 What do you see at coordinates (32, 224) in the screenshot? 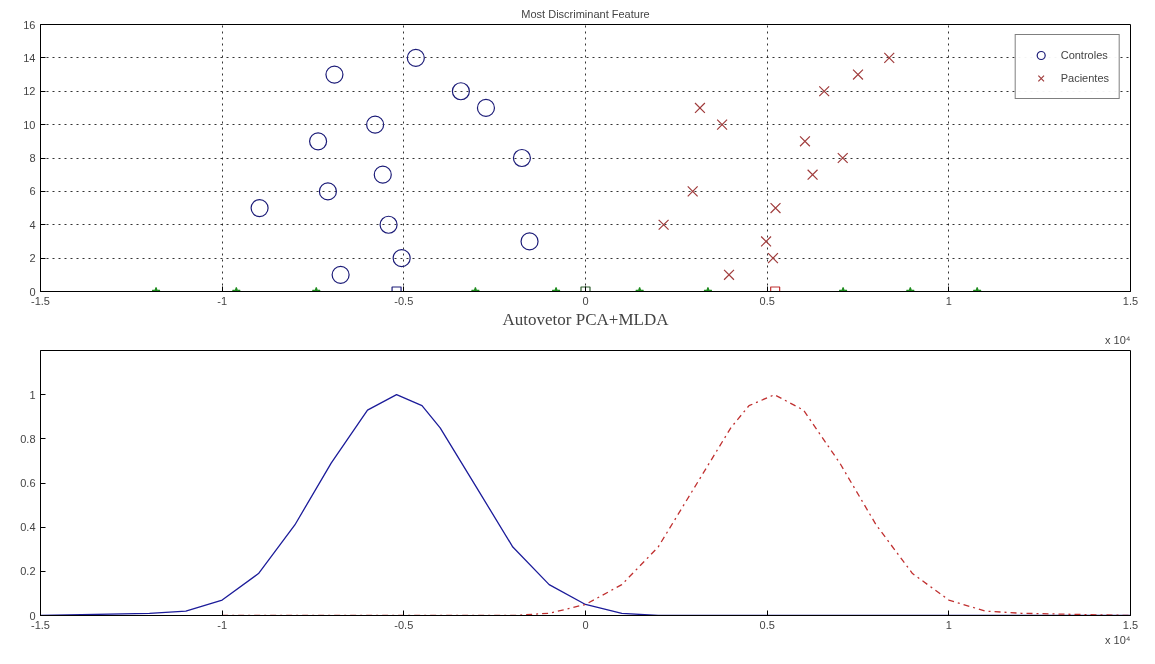
I see `y-tick-label: 4` at bounding box center [32, 224].